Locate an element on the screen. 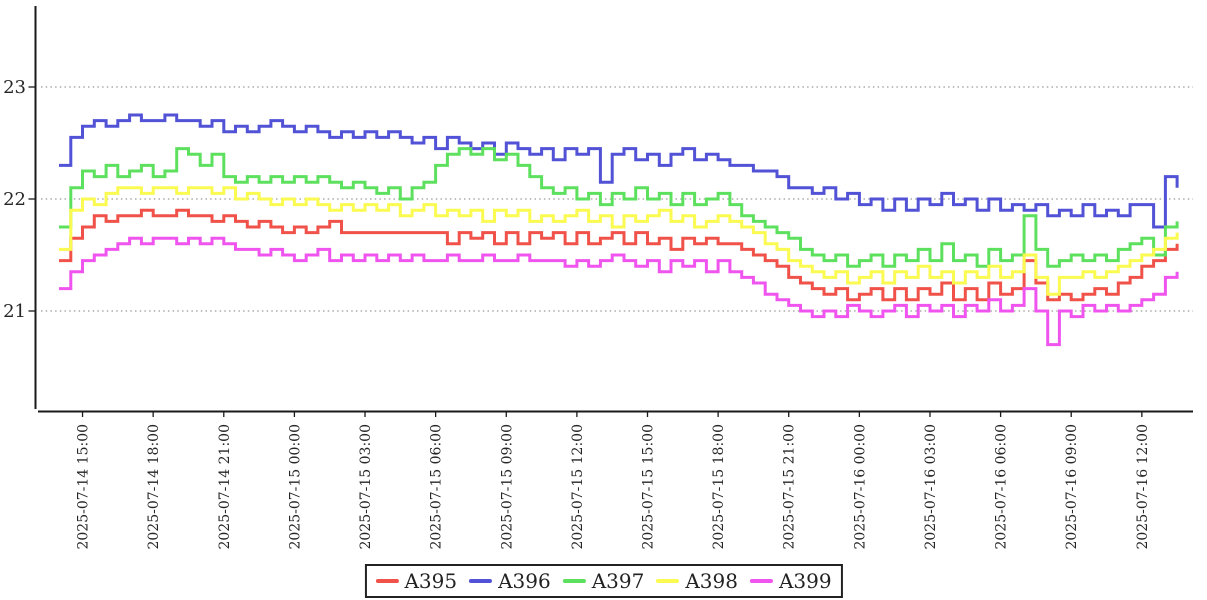 The image size is (1207, 600). x-tick-label: 2025-07-15 15:00 is located at coordinates (649, 487).